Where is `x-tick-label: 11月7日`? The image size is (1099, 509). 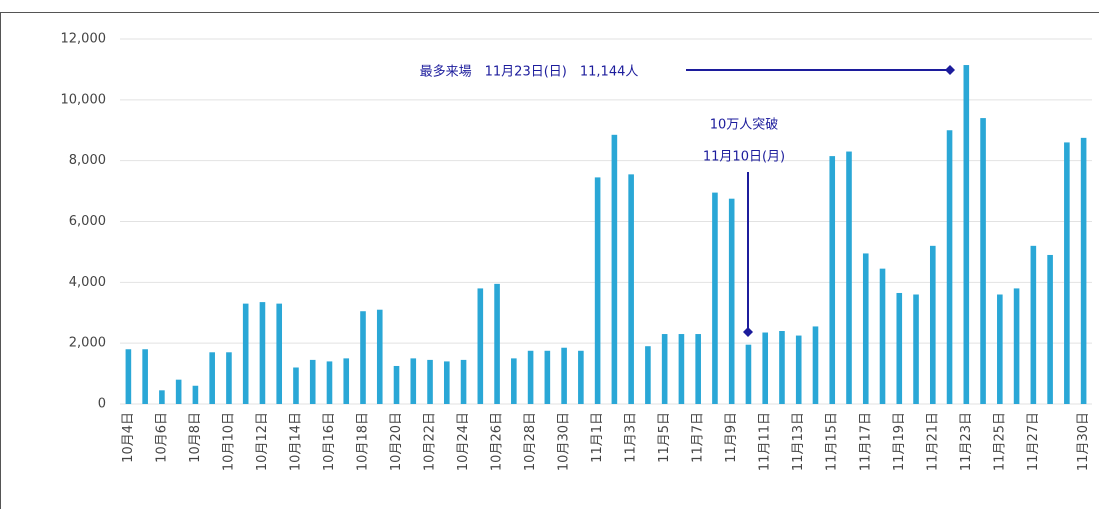
x-tick-label: 11月7日 is located at coordinates (698, 437).